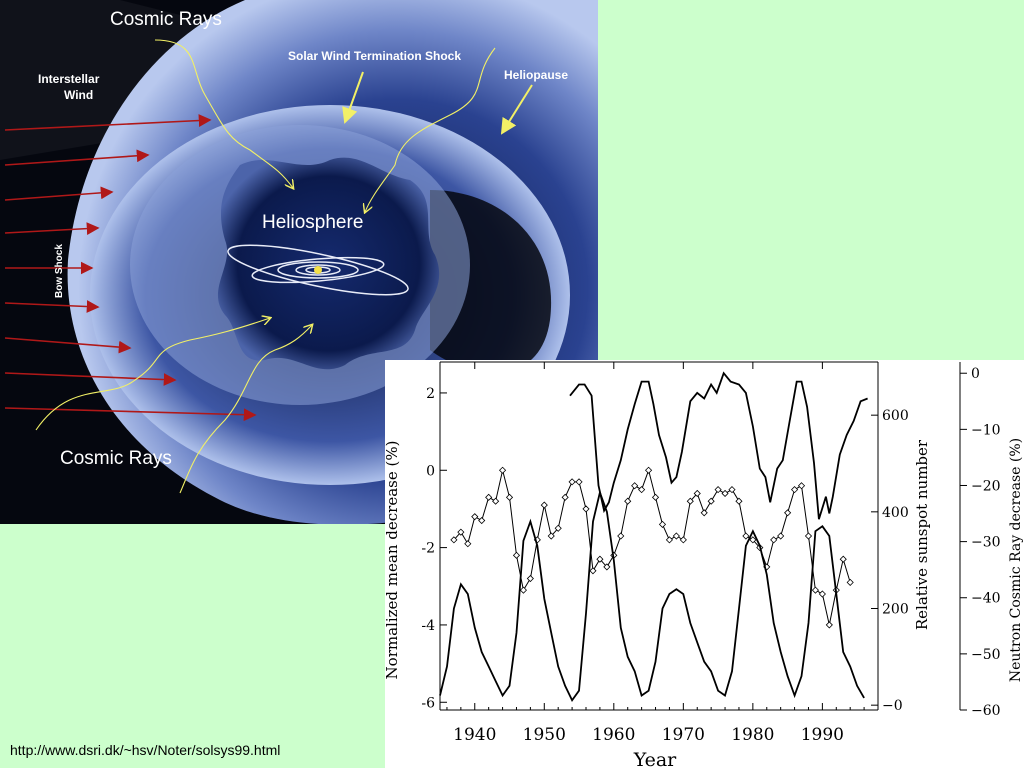 This screenshot has height=768, width=1024. What do you see at coordinates (312, 222) in the screenshot?
I see `heliosphere-label: Heliosphere` at bounding box center [312, 222].